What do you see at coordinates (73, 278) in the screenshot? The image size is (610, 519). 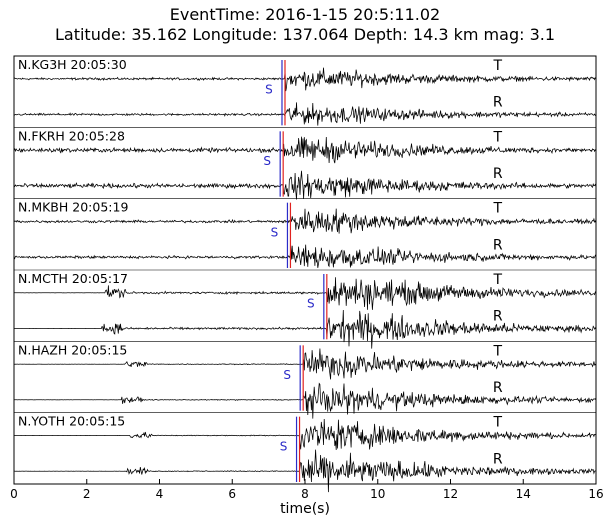 I see `station-label-4: N.MCTH 20:05:17` at bounding box center [73, 278].